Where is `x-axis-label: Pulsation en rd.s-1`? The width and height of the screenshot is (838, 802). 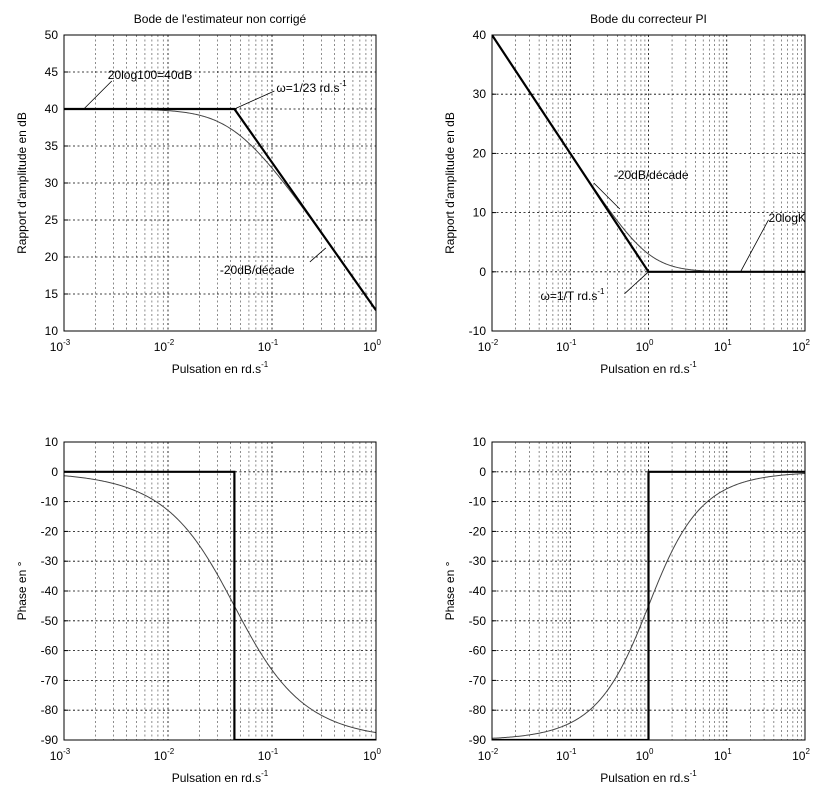 x-axis-label: Pulsation en rd.s-1 is located at coordinates (220, 777).